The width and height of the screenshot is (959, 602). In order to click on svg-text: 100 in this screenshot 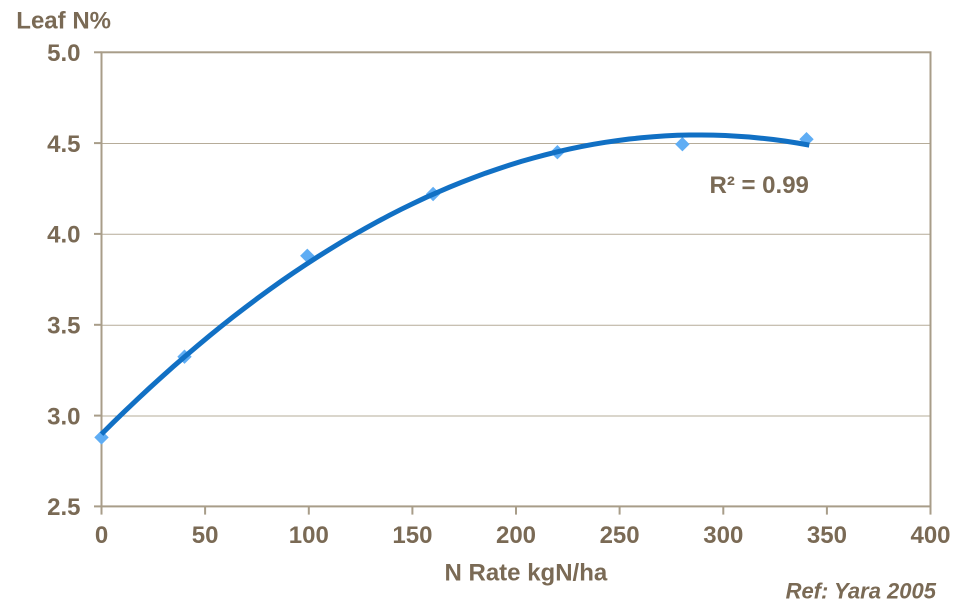, I will do `click(309, 535)`.